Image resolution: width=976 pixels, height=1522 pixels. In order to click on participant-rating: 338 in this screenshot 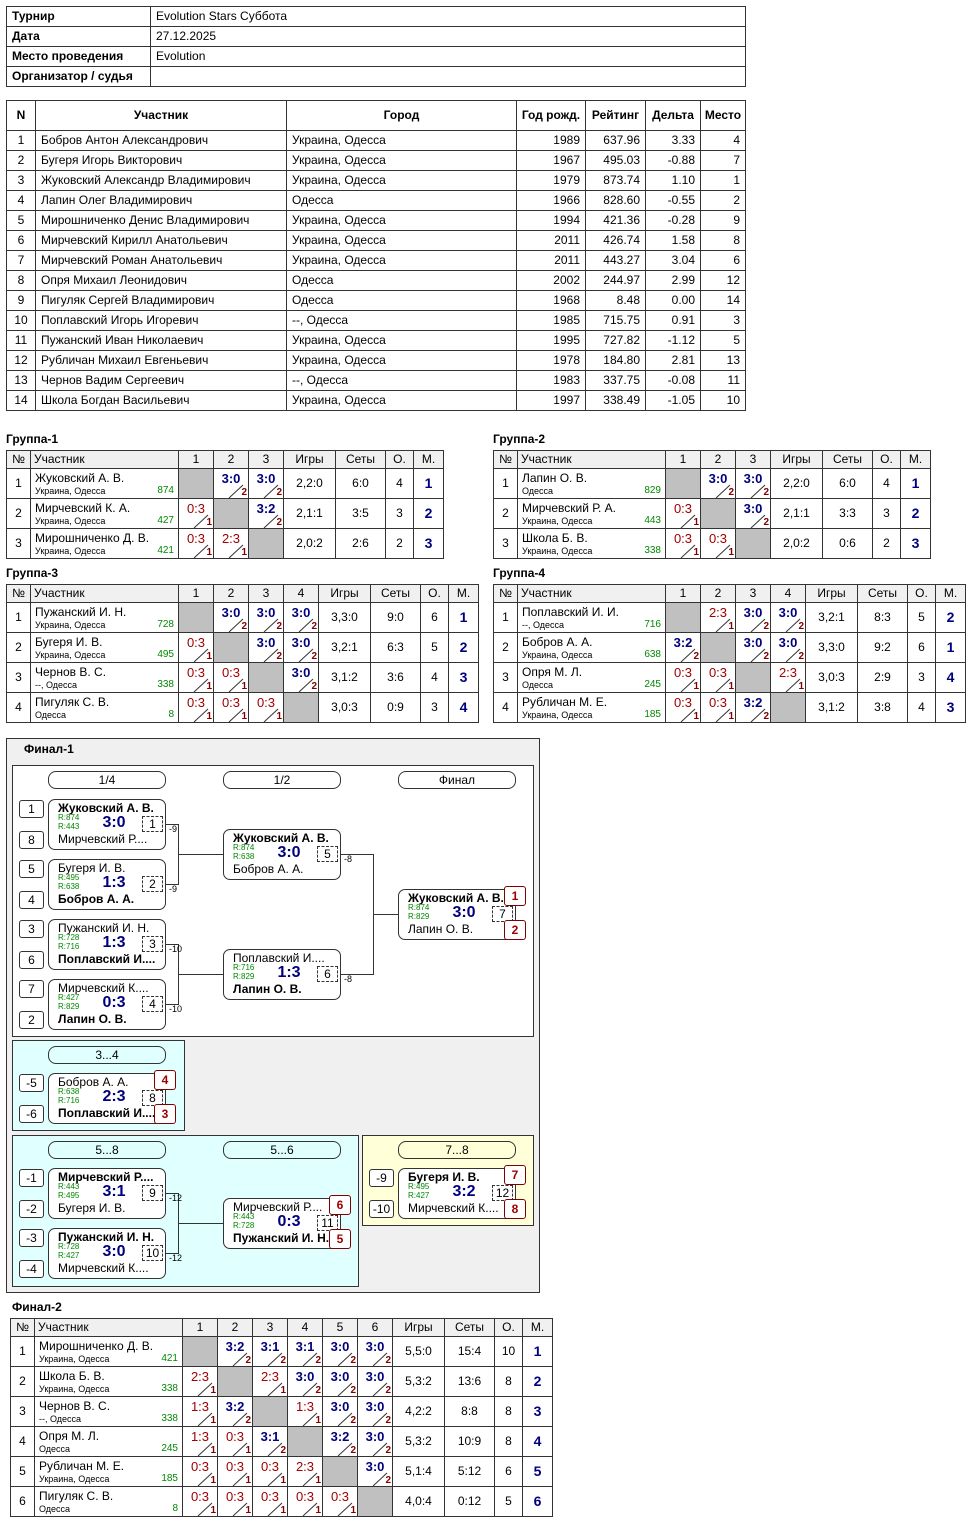, I will do `click(652, 550)`.